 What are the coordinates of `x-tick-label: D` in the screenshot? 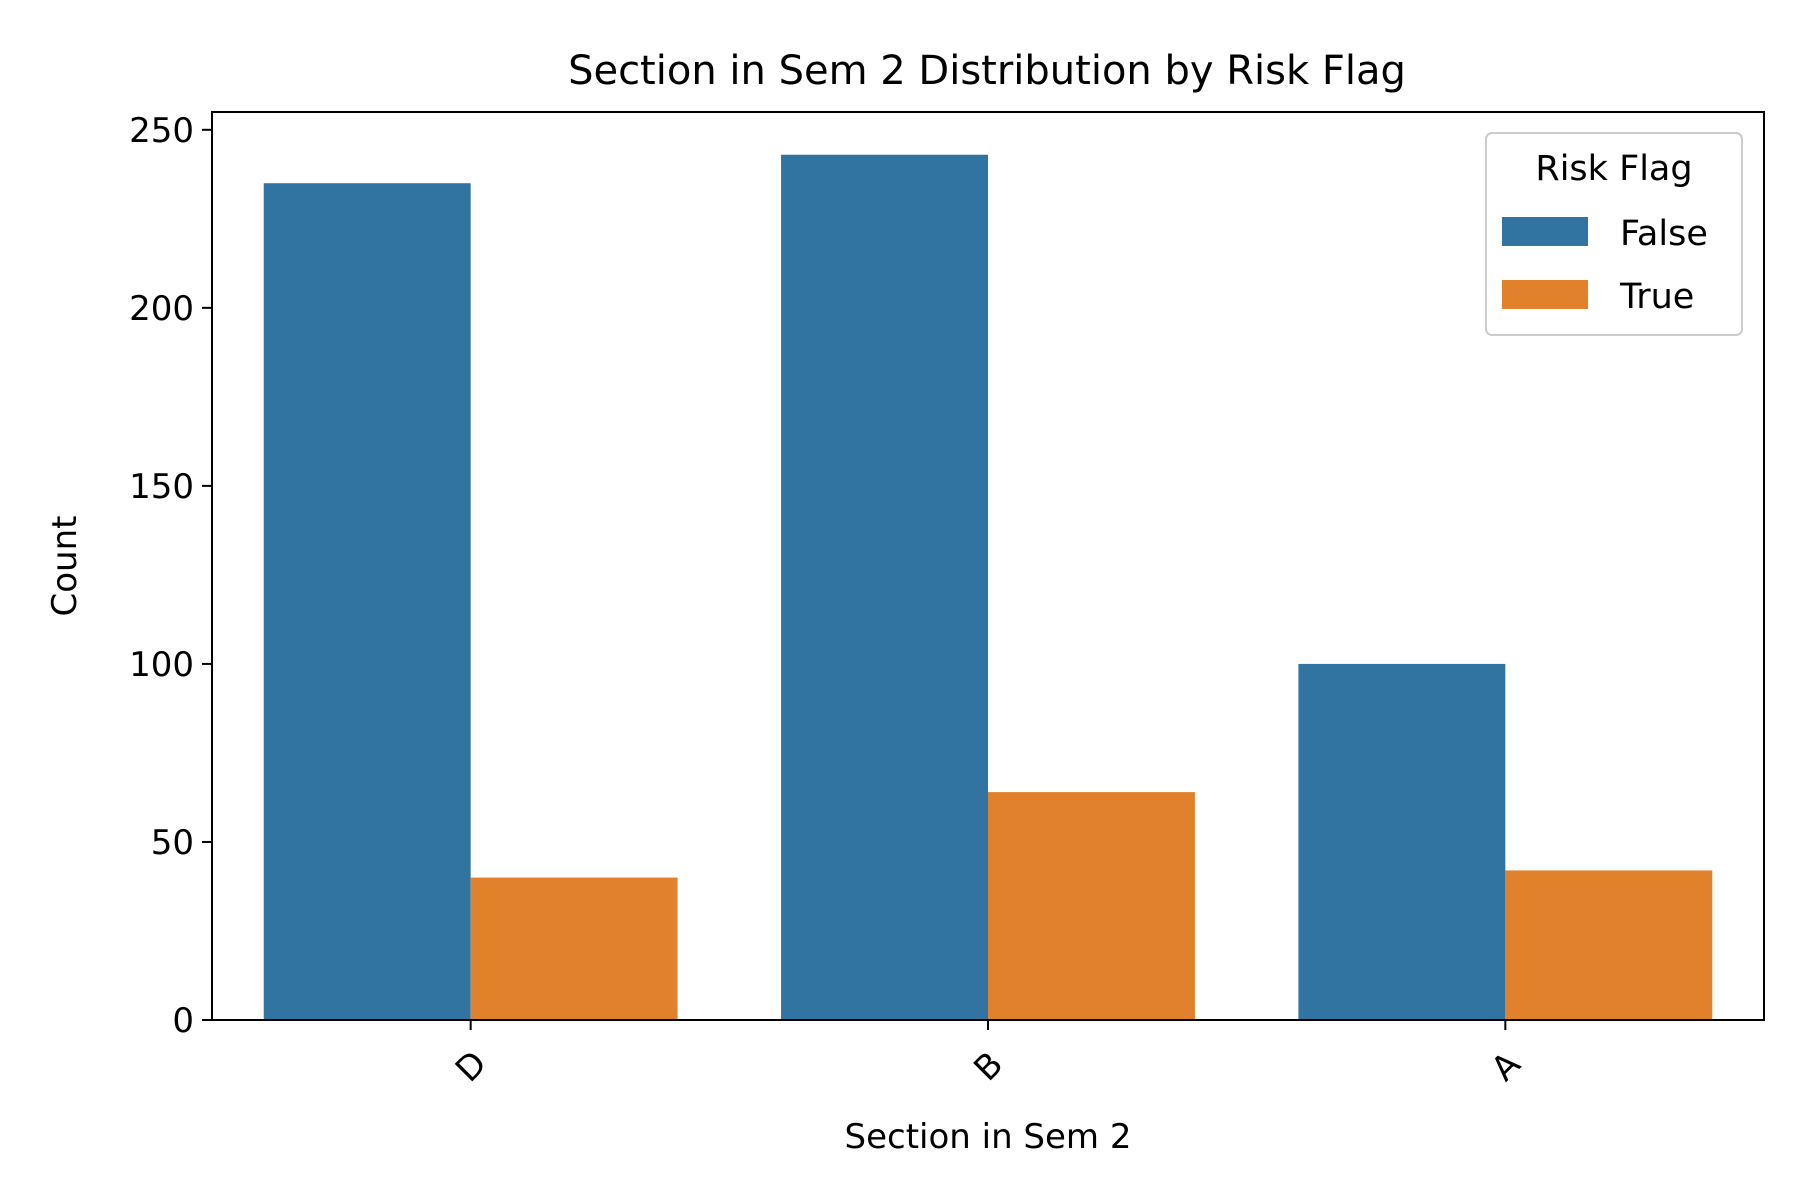 It's located at (471, 1066).